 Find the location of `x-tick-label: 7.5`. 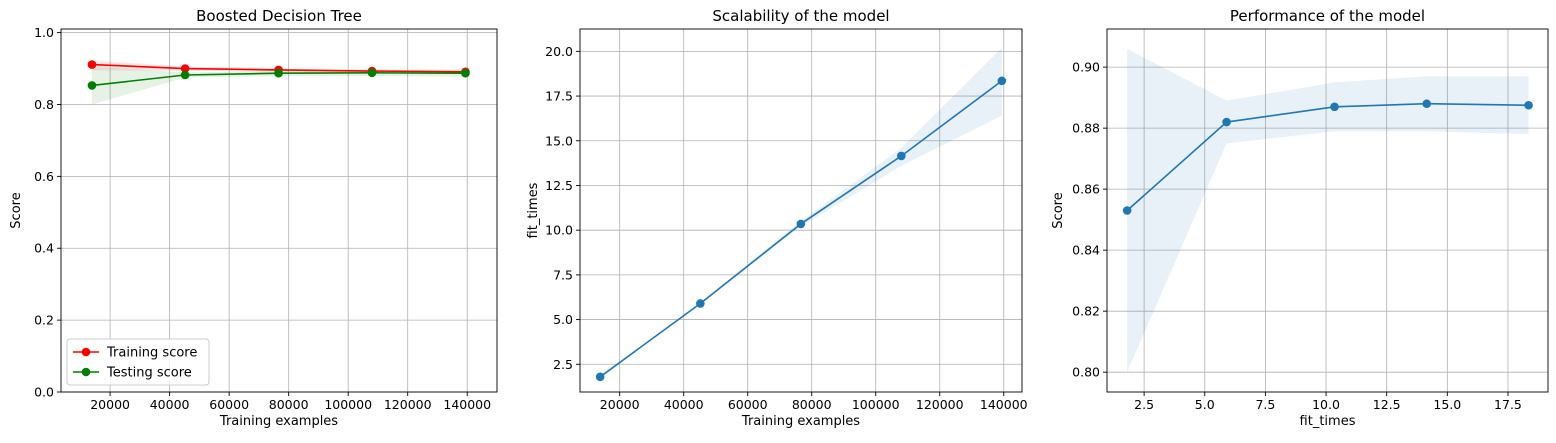

x-tick-label: 7.5 is located at coordinates (1265, 404).